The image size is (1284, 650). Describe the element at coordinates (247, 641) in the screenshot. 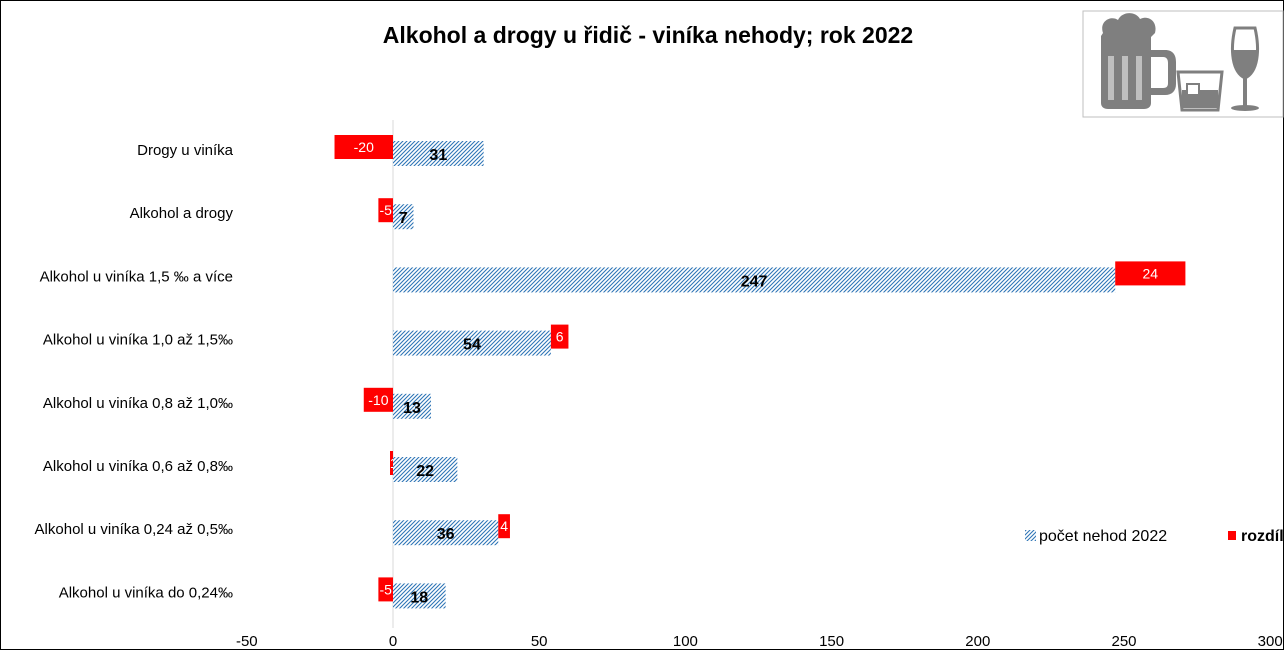

I see `x-tick-label: -50` at that location.